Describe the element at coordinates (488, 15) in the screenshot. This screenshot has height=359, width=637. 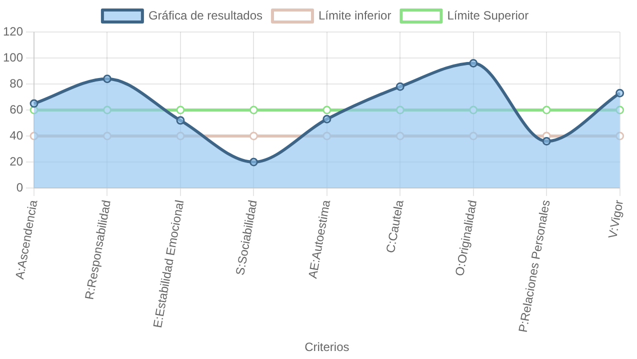
I see `legend-label: Límite Superior` at that location.